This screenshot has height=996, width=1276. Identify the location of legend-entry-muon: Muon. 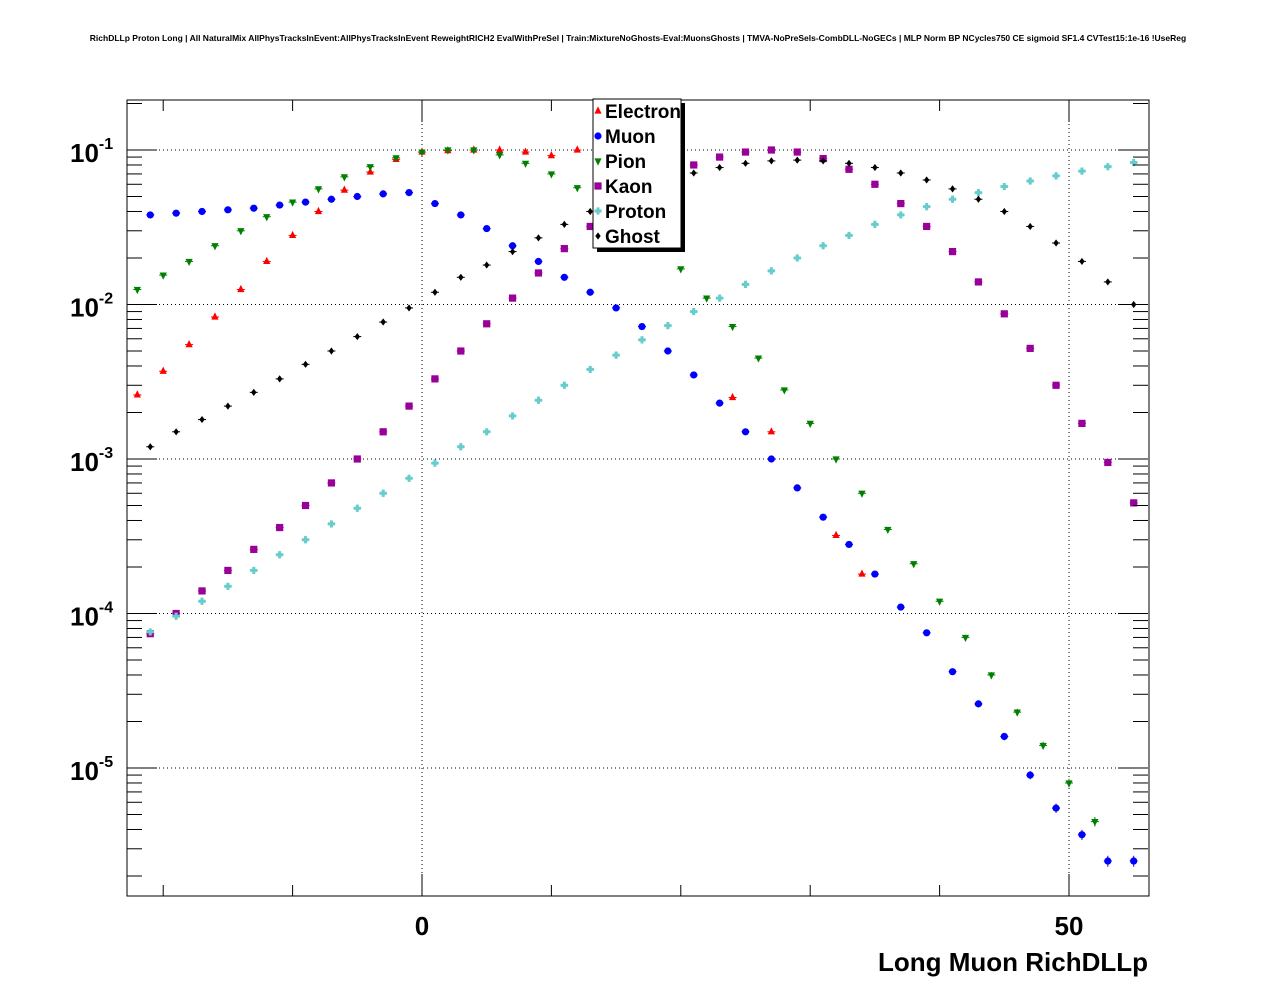
(625, 137).